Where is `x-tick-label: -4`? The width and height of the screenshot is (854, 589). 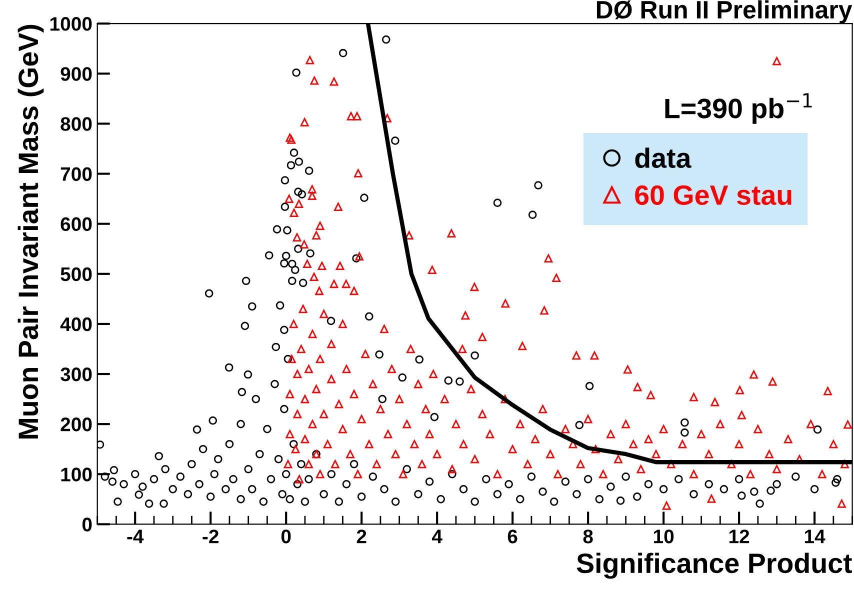 x-tick-label: -4 is located at coordinates (135, 537).